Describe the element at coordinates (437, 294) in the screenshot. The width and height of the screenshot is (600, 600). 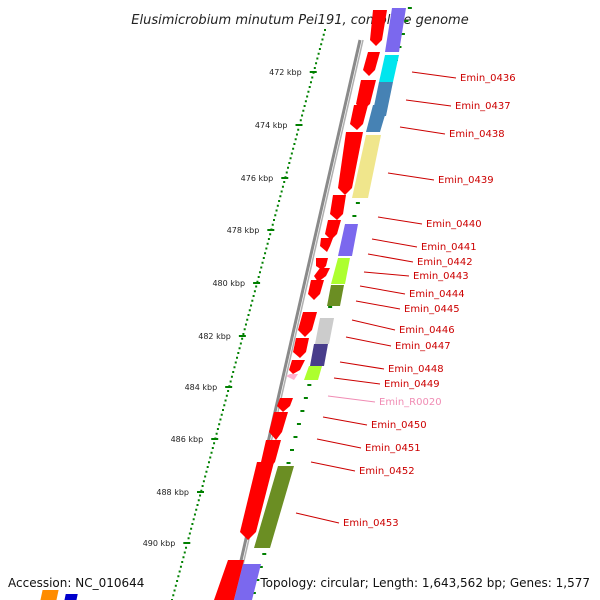
I see `gene-label: Emin_0444` at that location.